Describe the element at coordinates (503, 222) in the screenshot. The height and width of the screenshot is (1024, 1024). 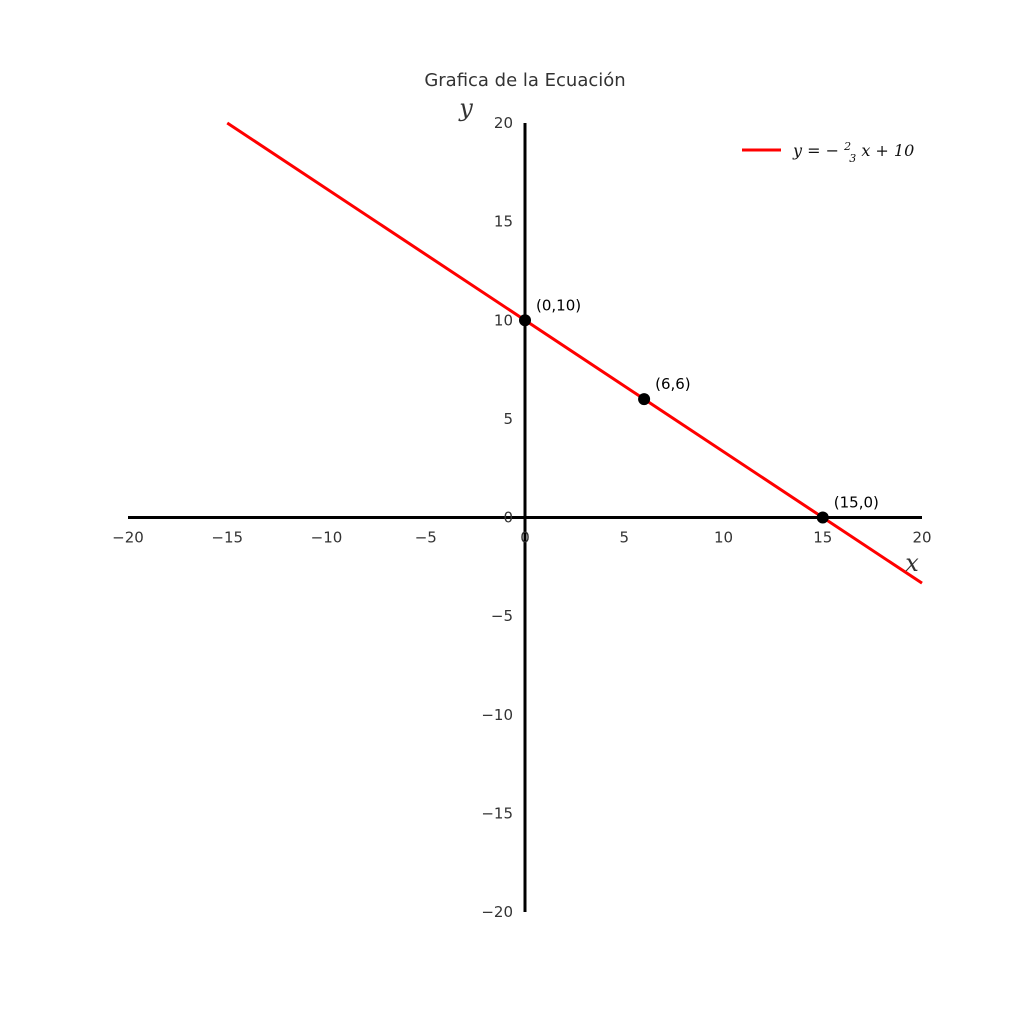
I see `y-tick-label: 15` at that location.